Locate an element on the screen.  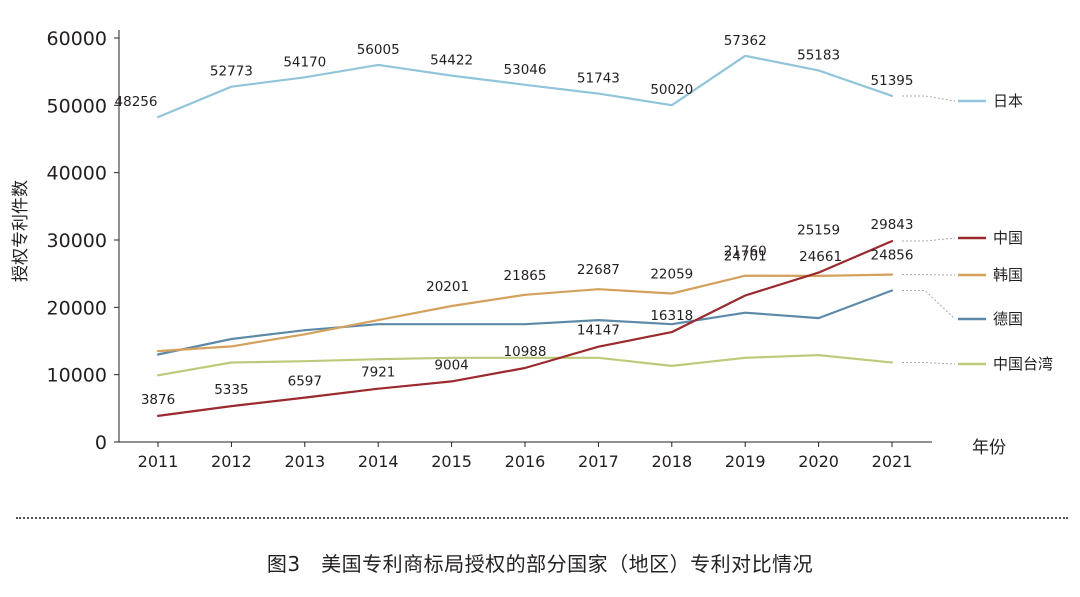
data-label: 24701 is located at coordinates (745, 257).